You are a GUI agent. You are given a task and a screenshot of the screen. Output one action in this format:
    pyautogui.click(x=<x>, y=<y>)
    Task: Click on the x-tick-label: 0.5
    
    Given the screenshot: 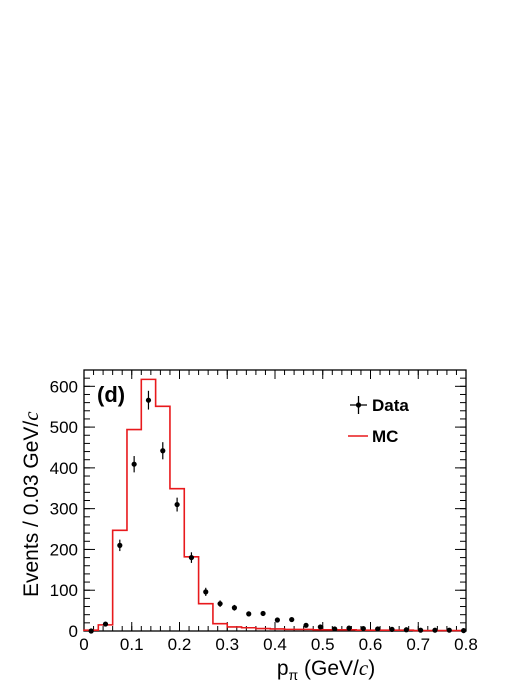 What is the action you would take?
    pyautogui.click(x=323, y=644)
    